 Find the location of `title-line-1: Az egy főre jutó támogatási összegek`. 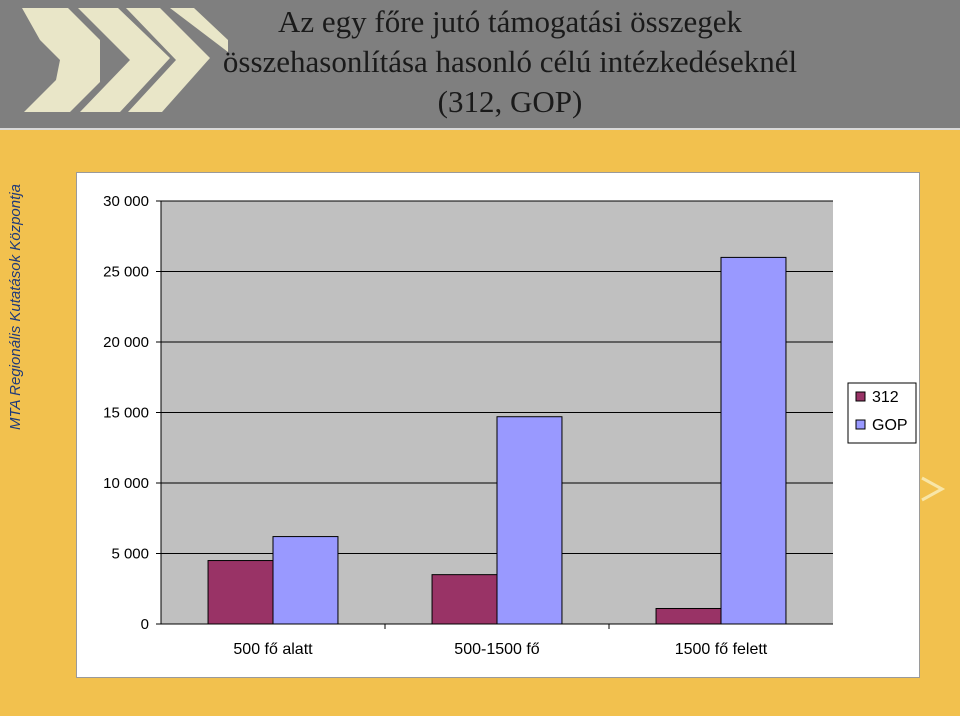

title-line-1: Az egy főre jutó támogatási összegek is located at coordinates (510, 21).